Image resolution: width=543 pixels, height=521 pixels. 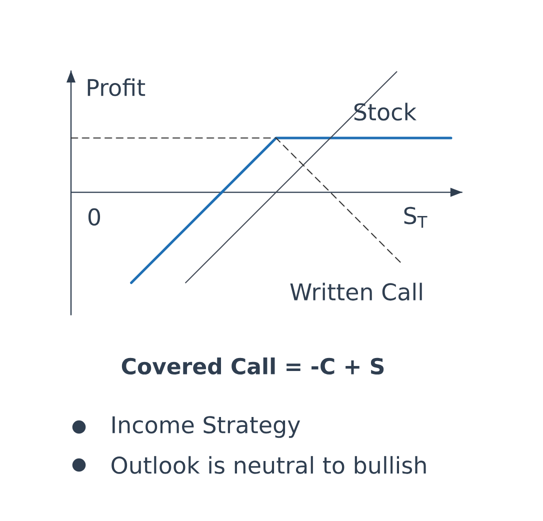 I want to click on x-axis-title: S$_{T}$, so click(x=416, y=217).